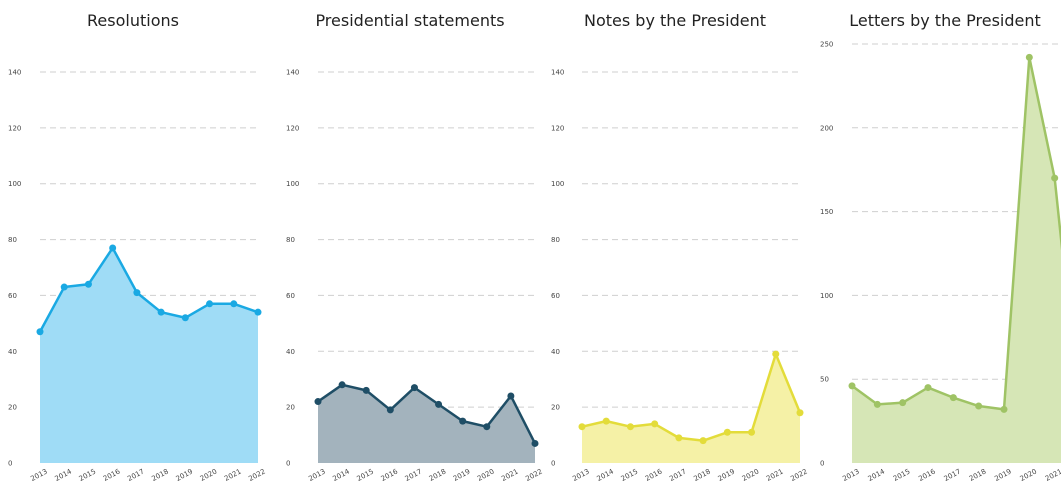  What do you see at coordinates (12, 240) in the screenshot?
I see `y-tick-label: 80` at bounding box center [12, 240].